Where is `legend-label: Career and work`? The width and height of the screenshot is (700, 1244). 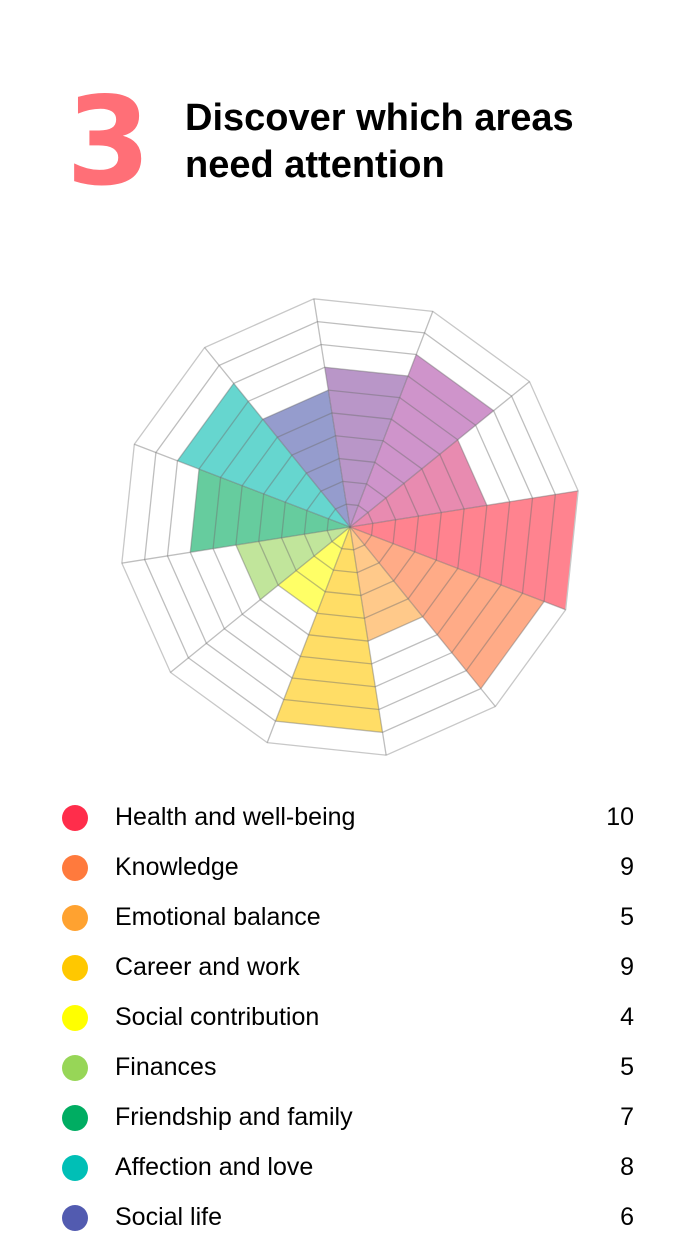
legend-label: Career and work is located at coordinates (207, 967).